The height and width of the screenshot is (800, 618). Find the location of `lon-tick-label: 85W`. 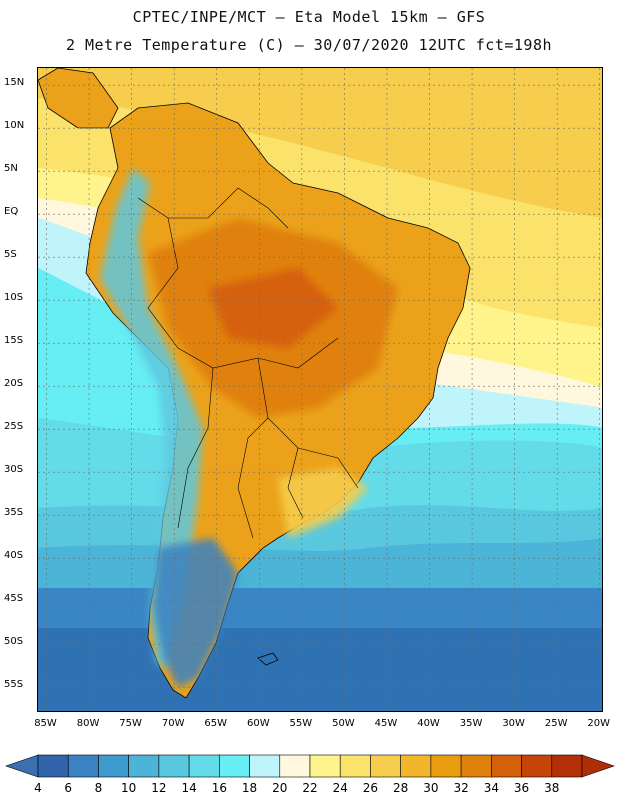

lon-tick-label: 85W is located at coordinates (45, 723).